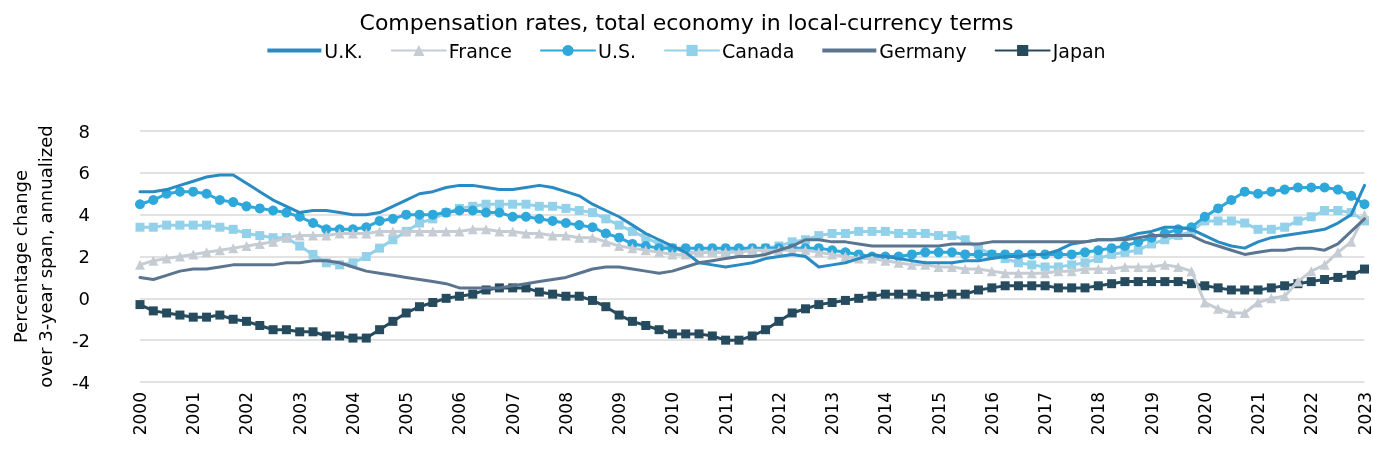 The height and width of the screenshot is (451, 1373). Describe the element at coordinates (246, 414) in the screenshot. I see `x-tick-label: 2002` at that location.